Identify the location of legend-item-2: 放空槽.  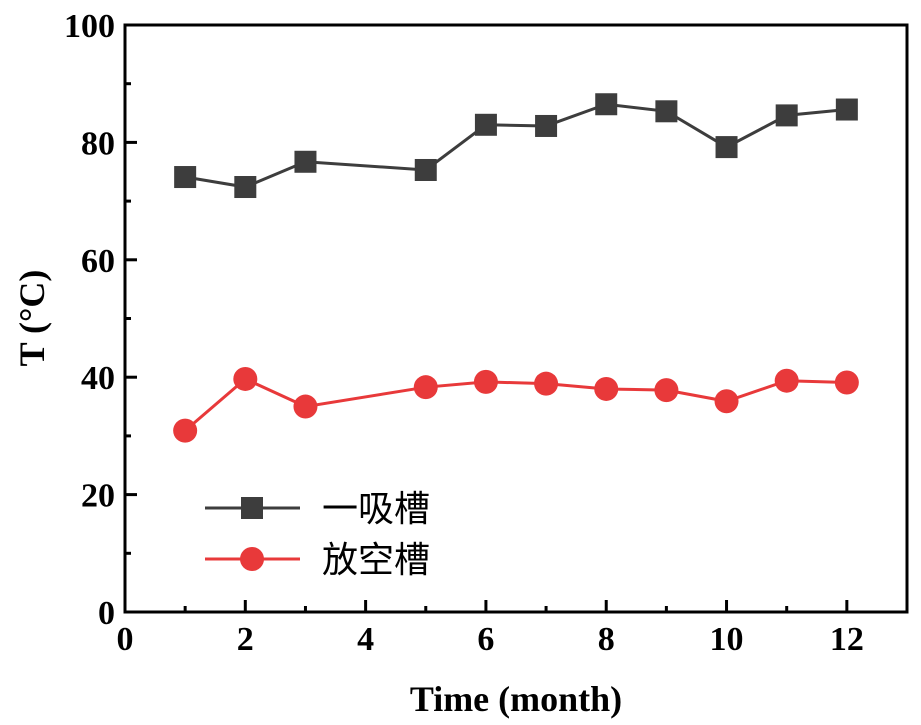
(317, 560).